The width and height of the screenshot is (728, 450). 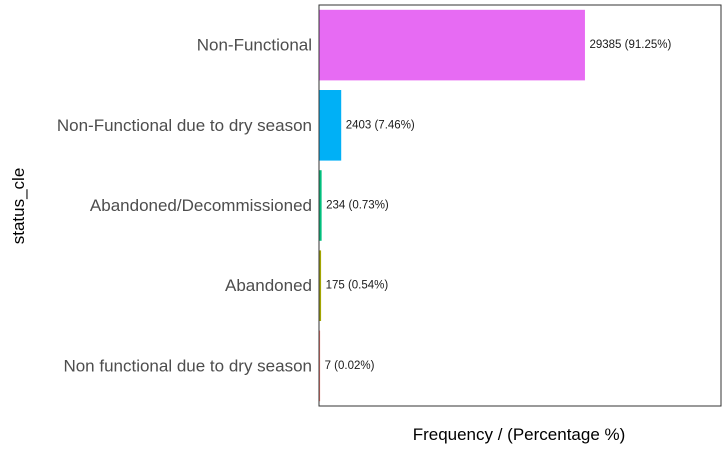 What do you see at coordinates (350, 366) in the screenshot?
I see `data-label-4: 7 (0.02%)` at bounding box center [350, 366].